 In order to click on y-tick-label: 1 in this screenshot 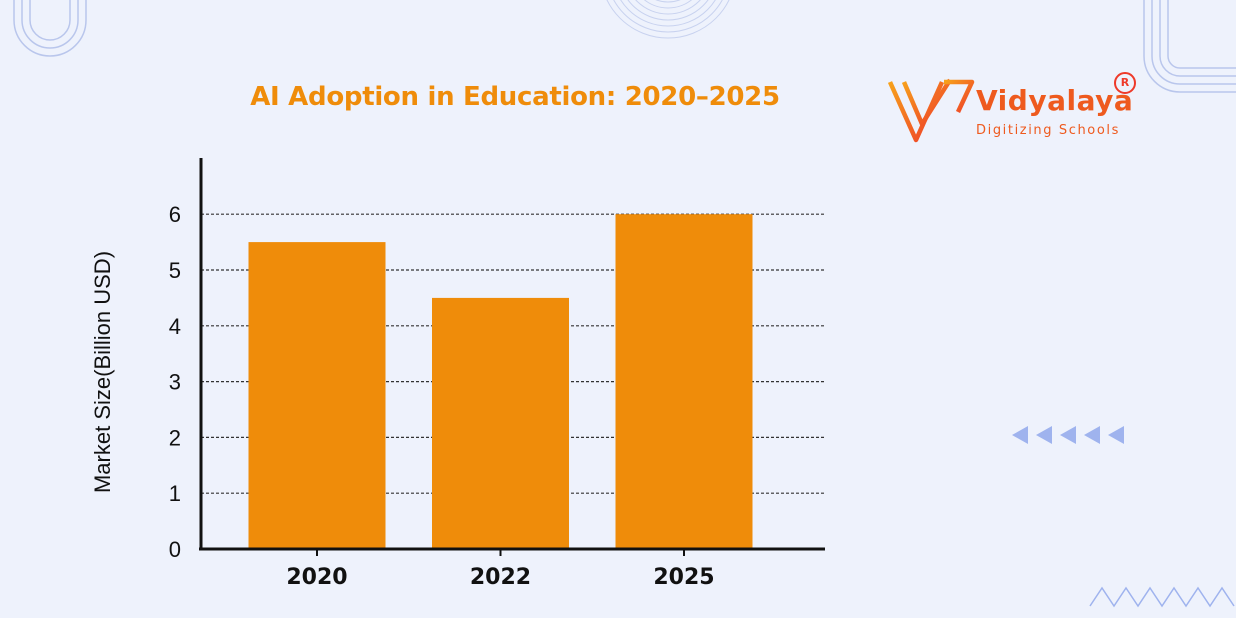, I will do `click(175, 493)`.